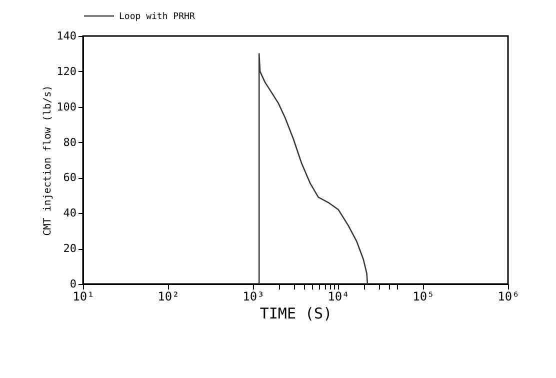 The image size is (556, 378). What do you see at coordinates (48, 160) in the screenshot?
I see `y-axis-title: CMT injection flow (lb/s)` at bounding box center [48, 160].